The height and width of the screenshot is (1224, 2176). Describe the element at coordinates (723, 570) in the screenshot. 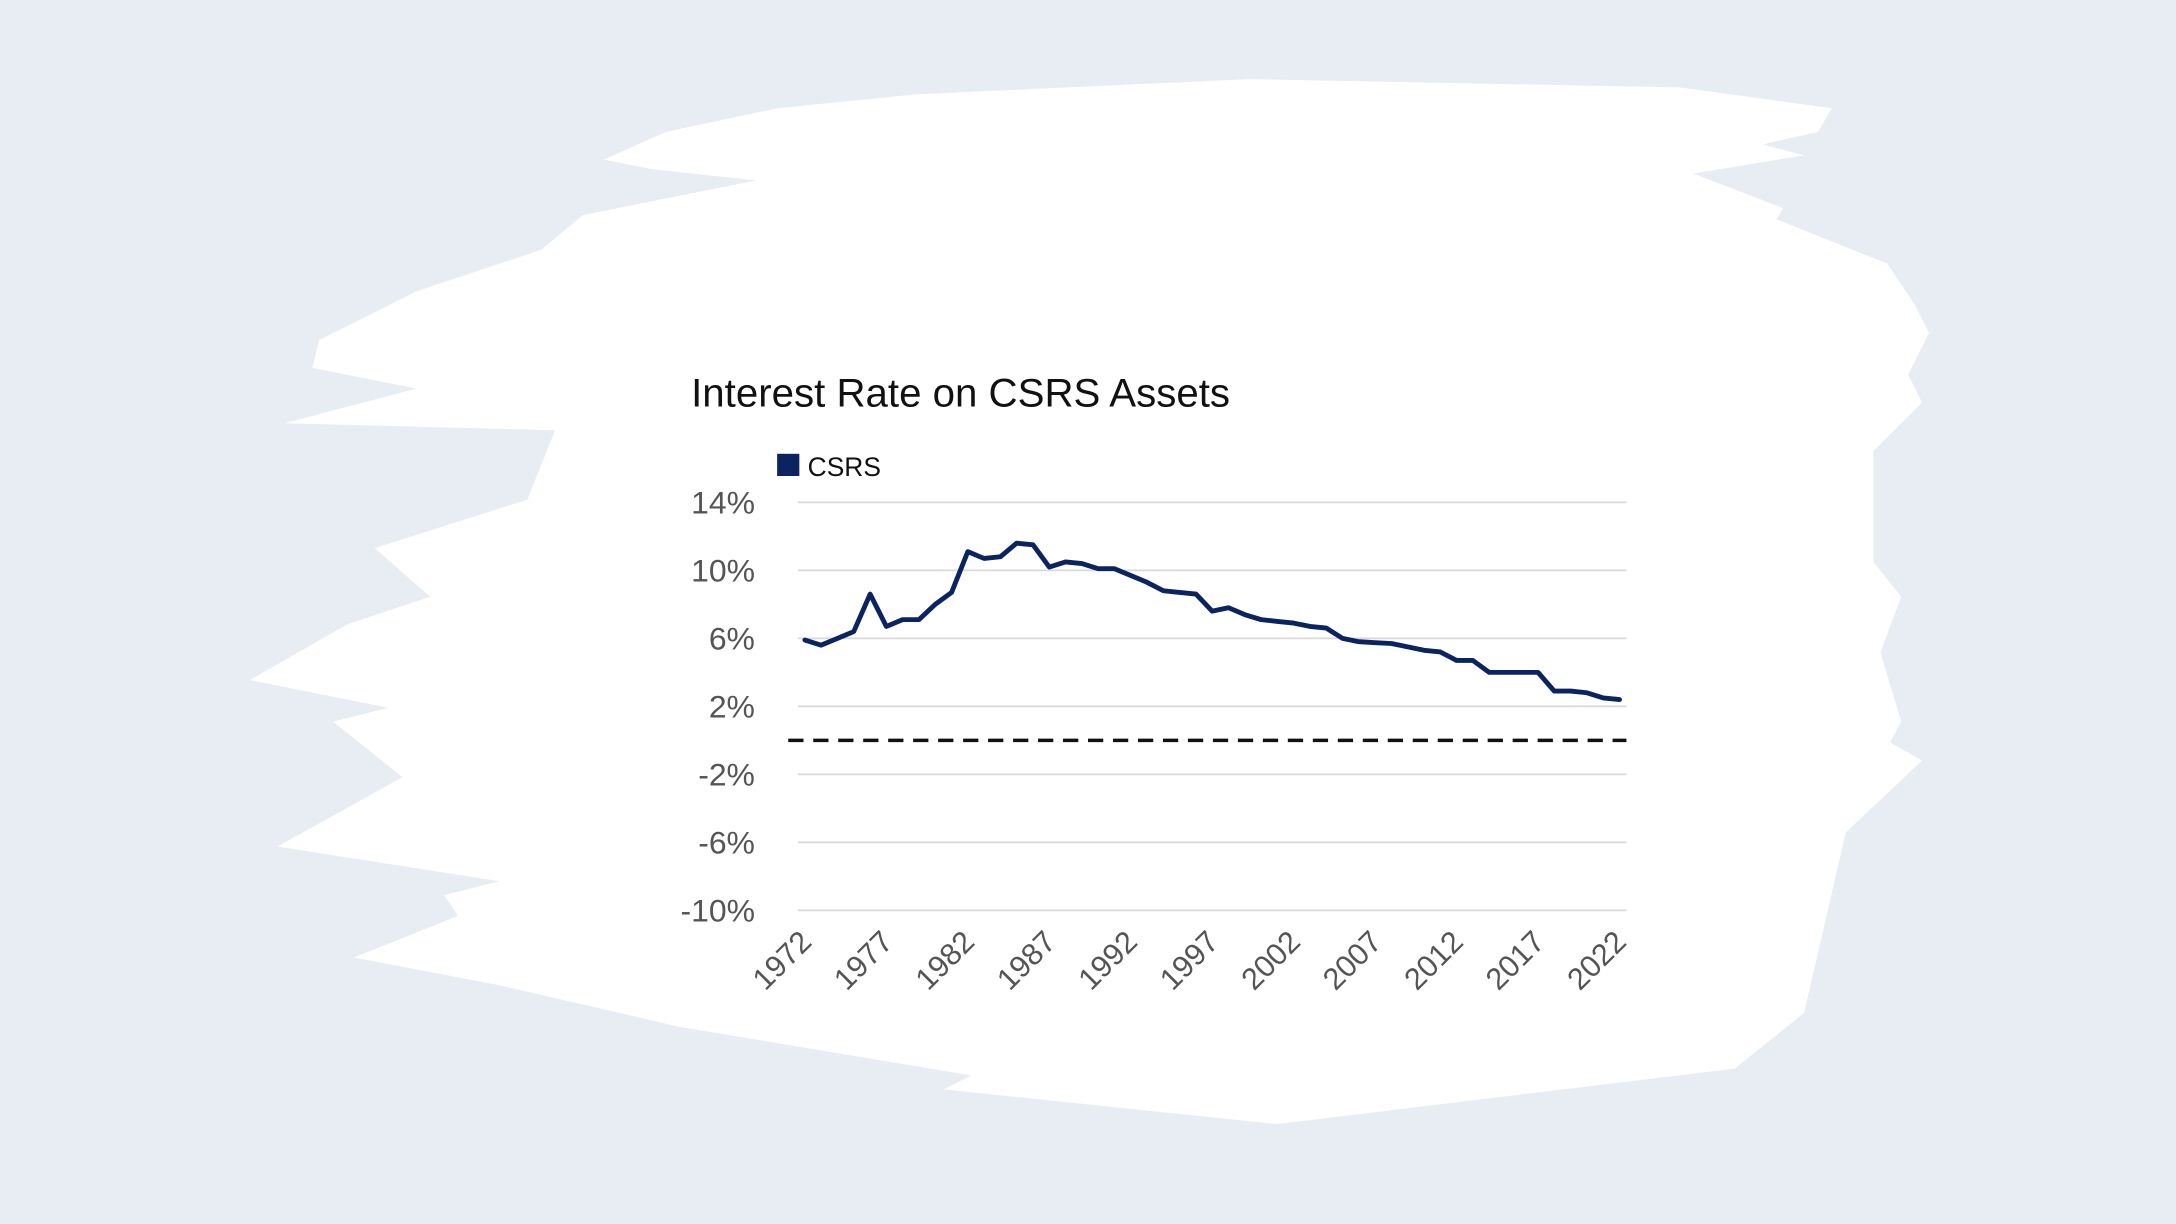

I see `y-tick-label: 10%` at that location.